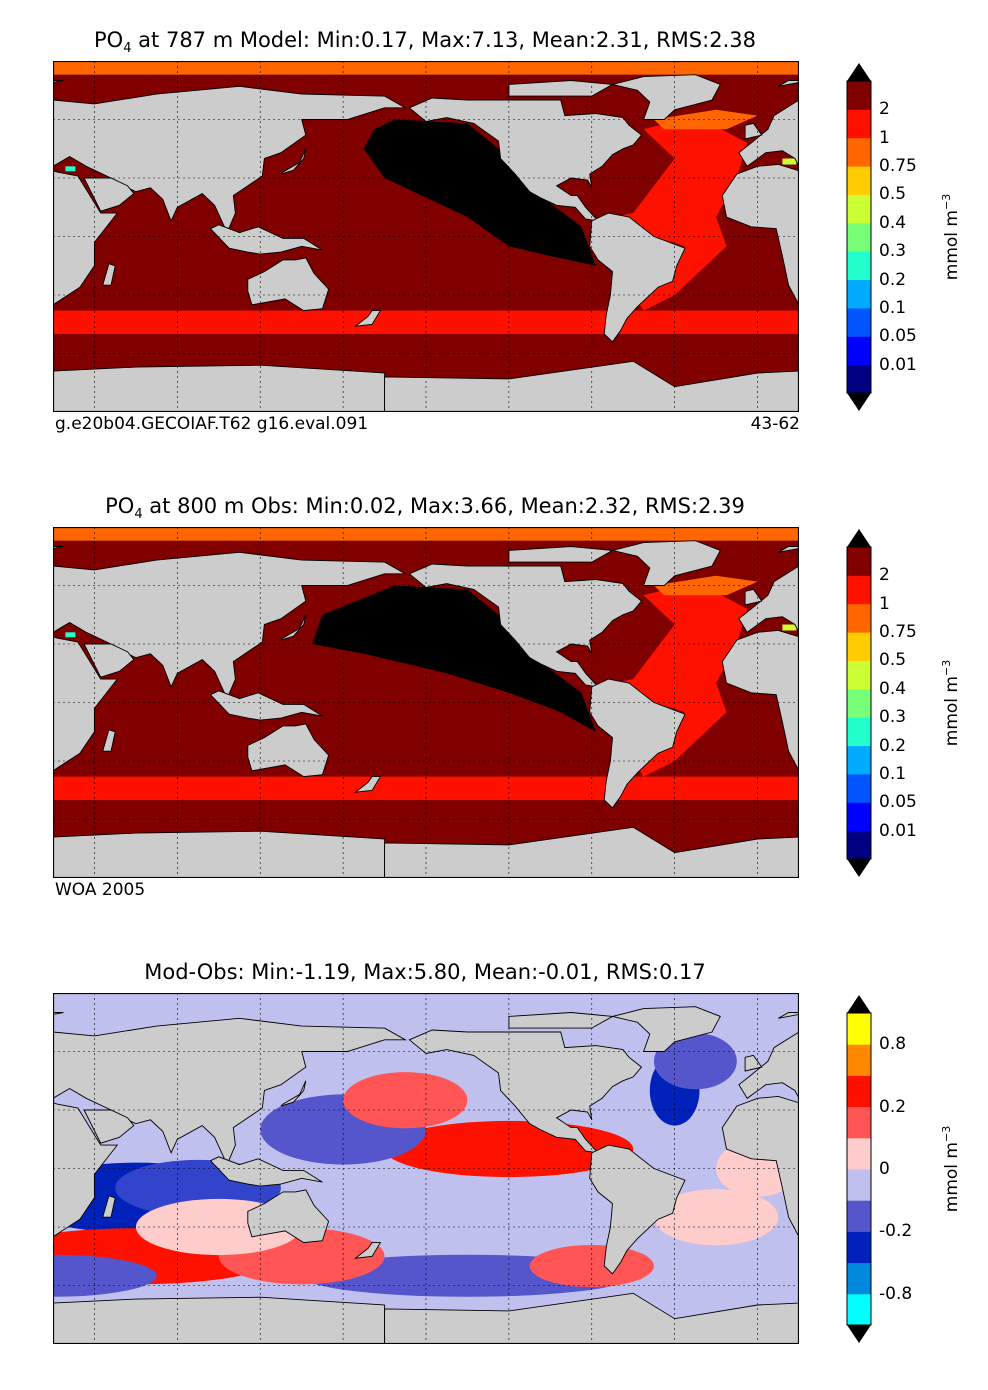  I want to click on colorbar-tick-label: 0.1, so click(893, 773).